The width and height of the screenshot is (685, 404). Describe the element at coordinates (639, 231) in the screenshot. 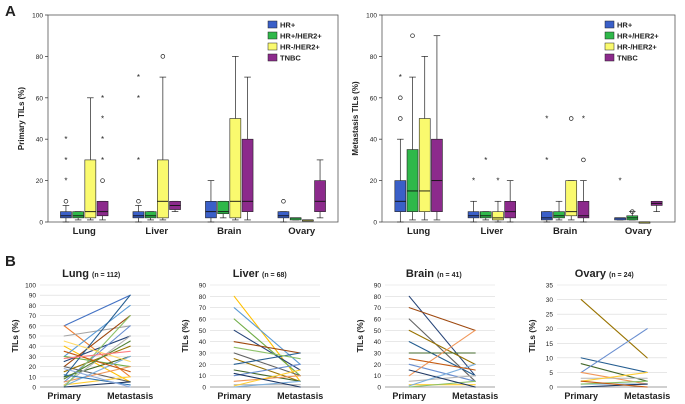

I see `category-label-ovary: Ovary` at that location.